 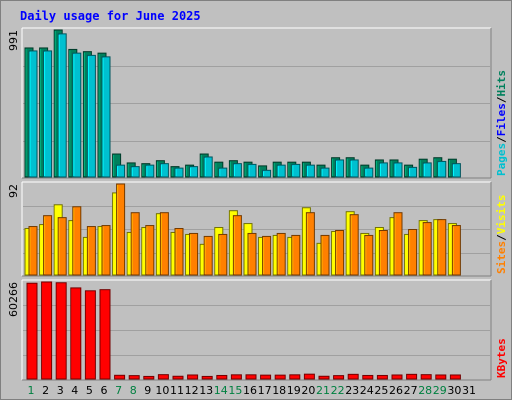 I want to click on x-axis-day-label: 22, so click(x=338, y=390).